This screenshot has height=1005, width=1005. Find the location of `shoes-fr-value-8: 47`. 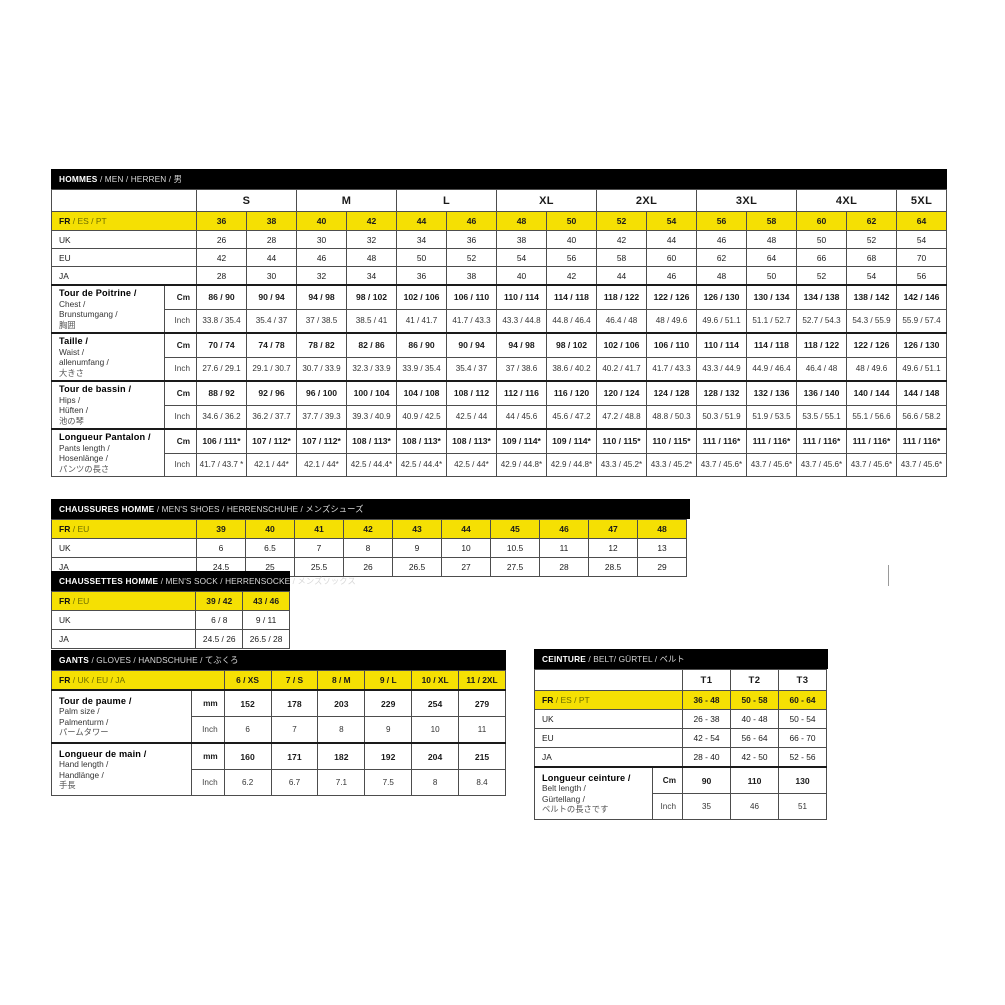

shoes-fr-value-8: 47 is located at coordinates (613, 529).